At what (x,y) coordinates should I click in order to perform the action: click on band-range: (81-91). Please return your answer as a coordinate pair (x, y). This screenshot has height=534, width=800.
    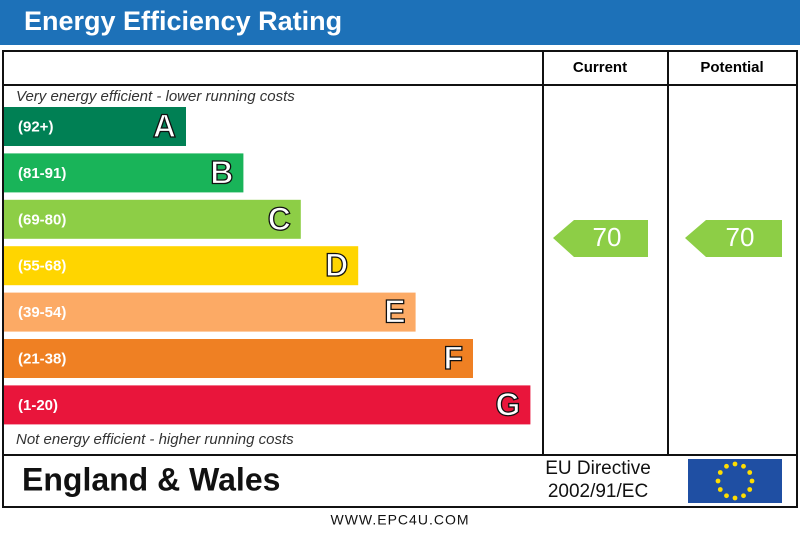
    Looking at the image, I should click on (42, 173).